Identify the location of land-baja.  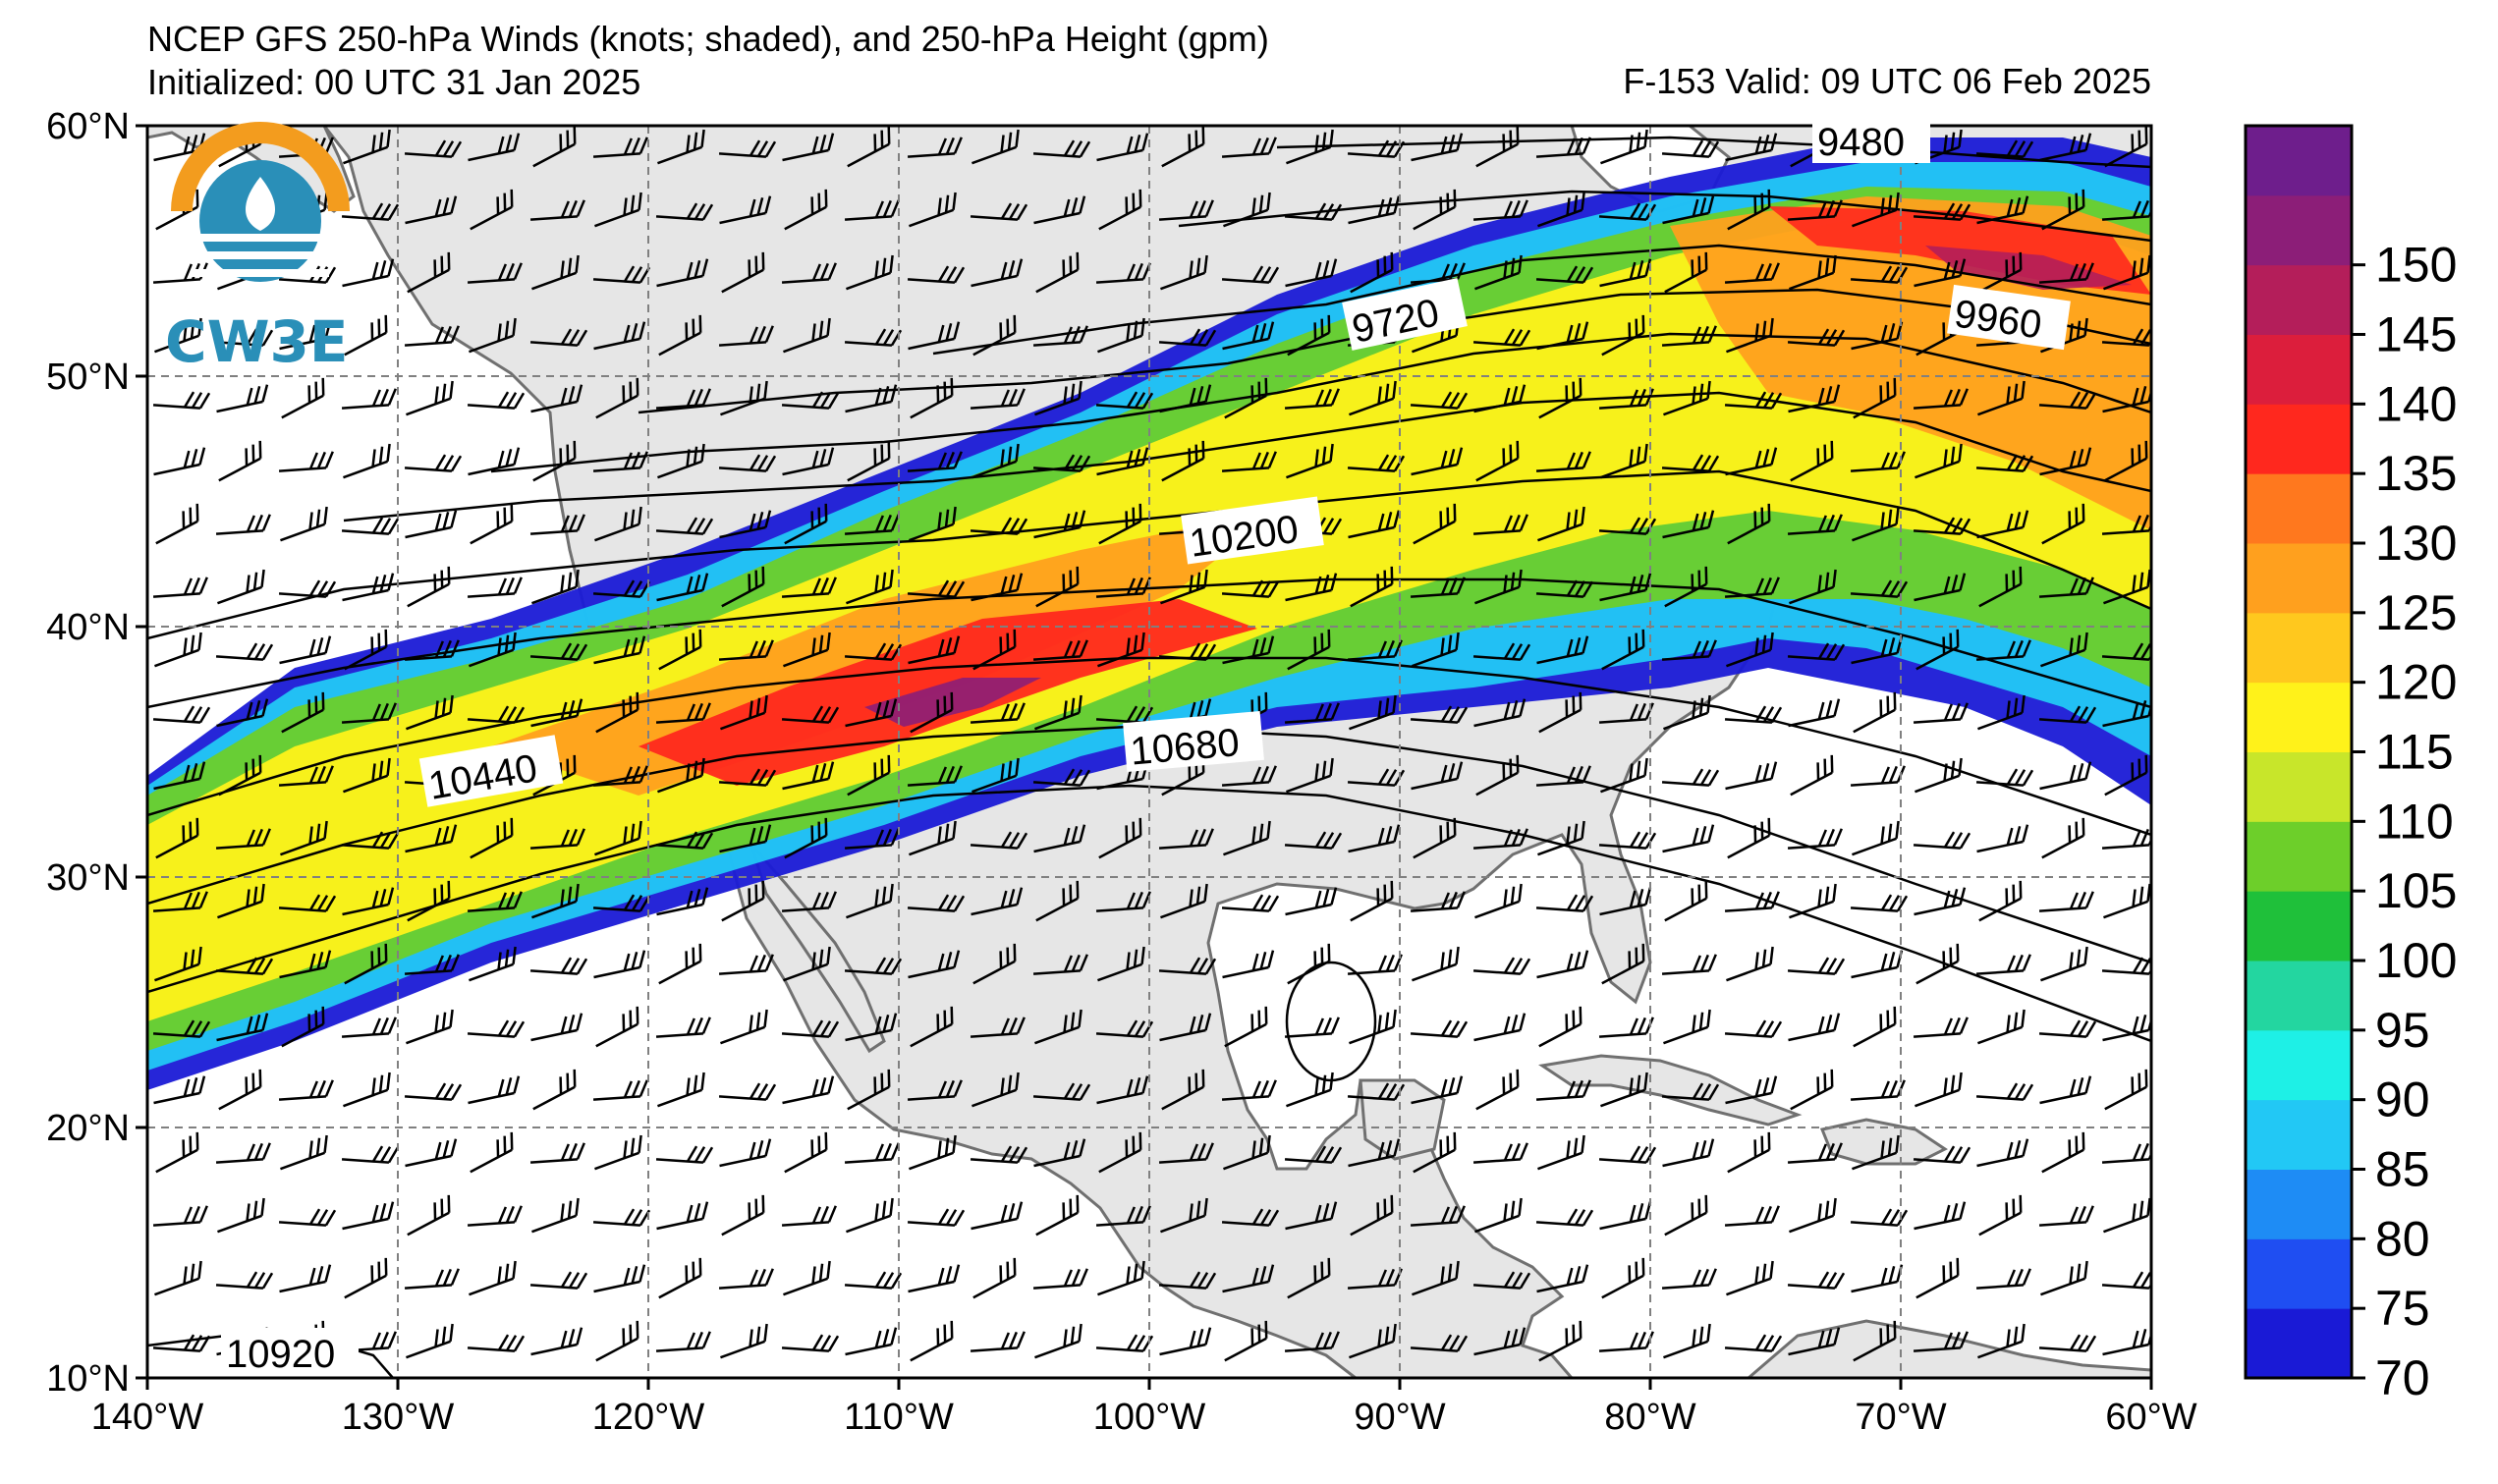
(817, 949).